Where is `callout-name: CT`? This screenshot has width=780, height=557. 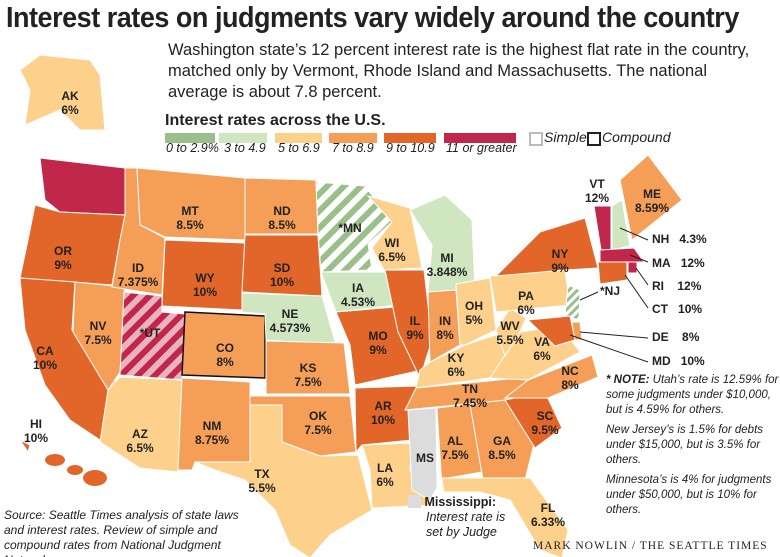
callout-name: CT is located at coordinates (660, 309).